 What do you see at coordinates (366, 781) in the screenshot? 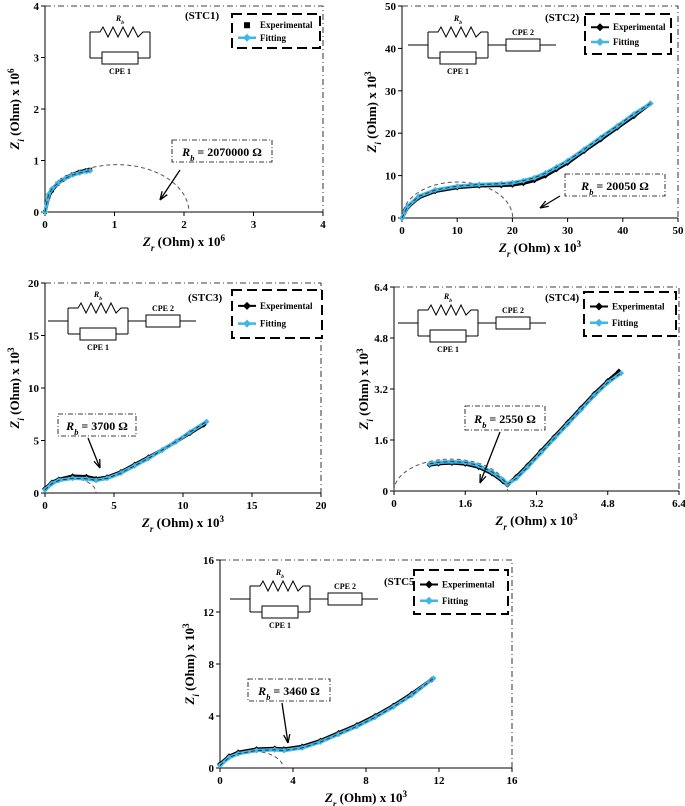
I see `x-tick-label: 8` at bounding box center [366, 781].